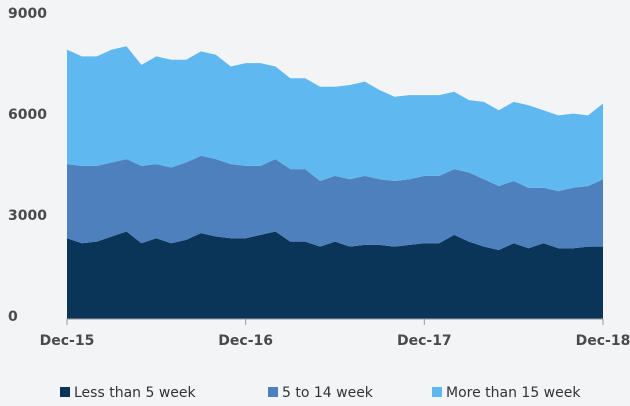 Image resolution: width=630 pixels, height=406 pixels. Describe the element at coordinates (328, 393) in the screenshot. I see `legend-label: 5 to 14 week` at that location.